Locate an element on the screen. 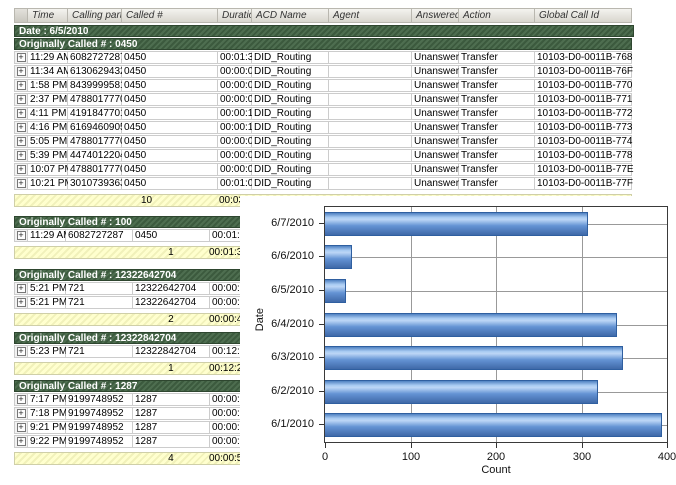 The height and width of the screenshot is (485, 676). group-band: Originally Called # : 12322842704 is located at coordinates (133, 338).